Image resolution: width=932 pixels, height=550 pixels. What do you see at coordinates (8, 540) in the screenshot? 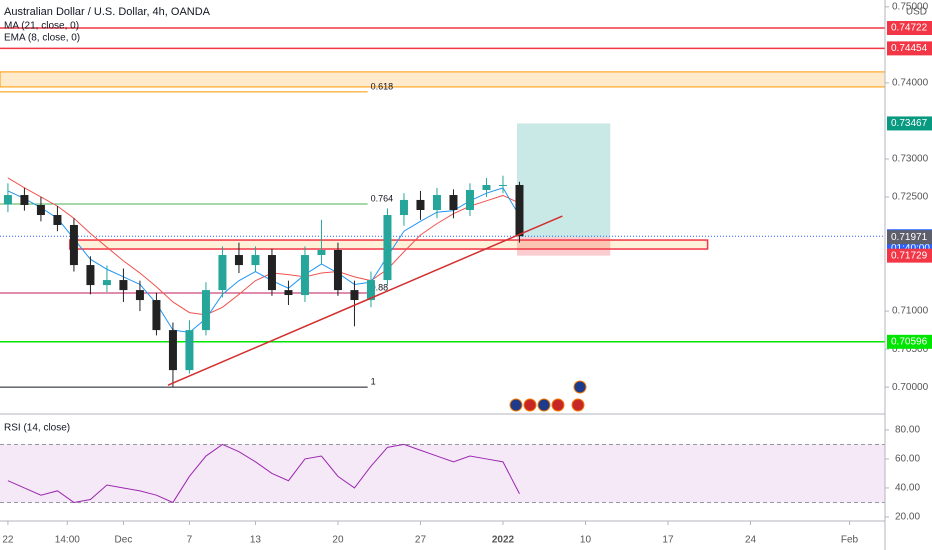
I see `x-tick-label: 22` at bounding box center [8, 540].